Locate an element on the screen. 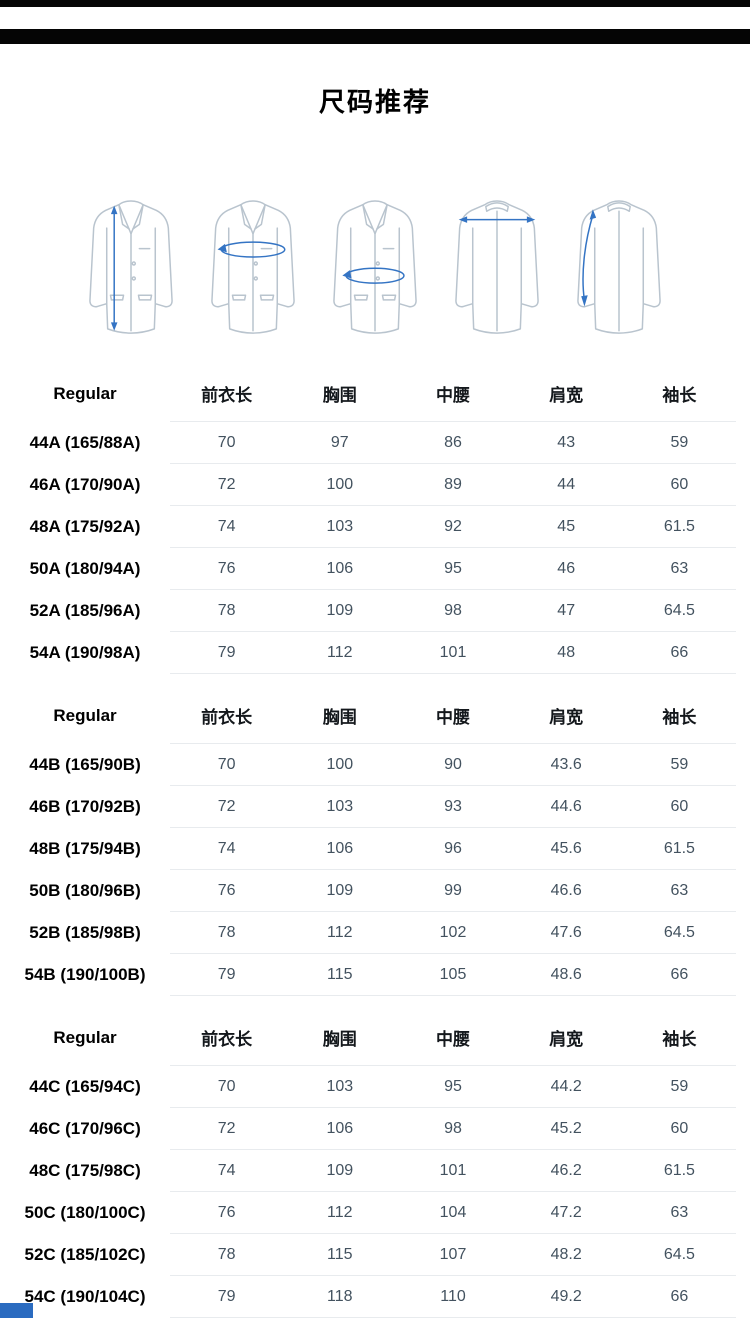 The height and width of the screenshot is (1324, 750). waist-value: 110 is located at coordinates (453, 1297).